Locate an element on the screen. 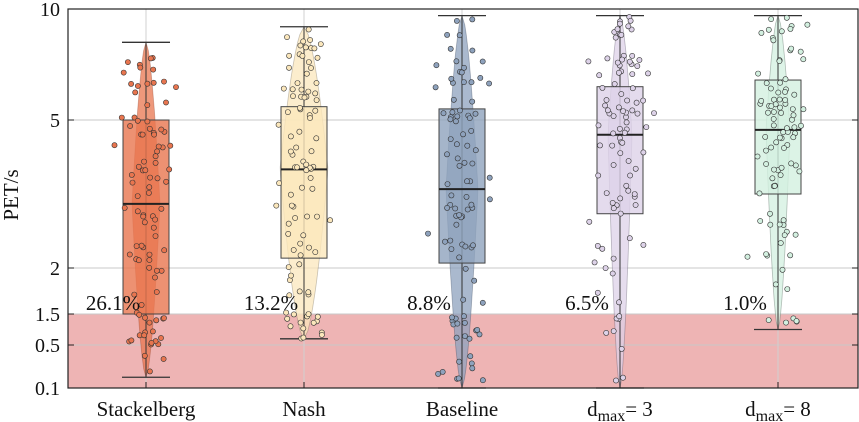 Image resolution: width=859 pixels, height=422 pixels. x-category-label-4: dmax= 8 is located at coordinates (778, 409).